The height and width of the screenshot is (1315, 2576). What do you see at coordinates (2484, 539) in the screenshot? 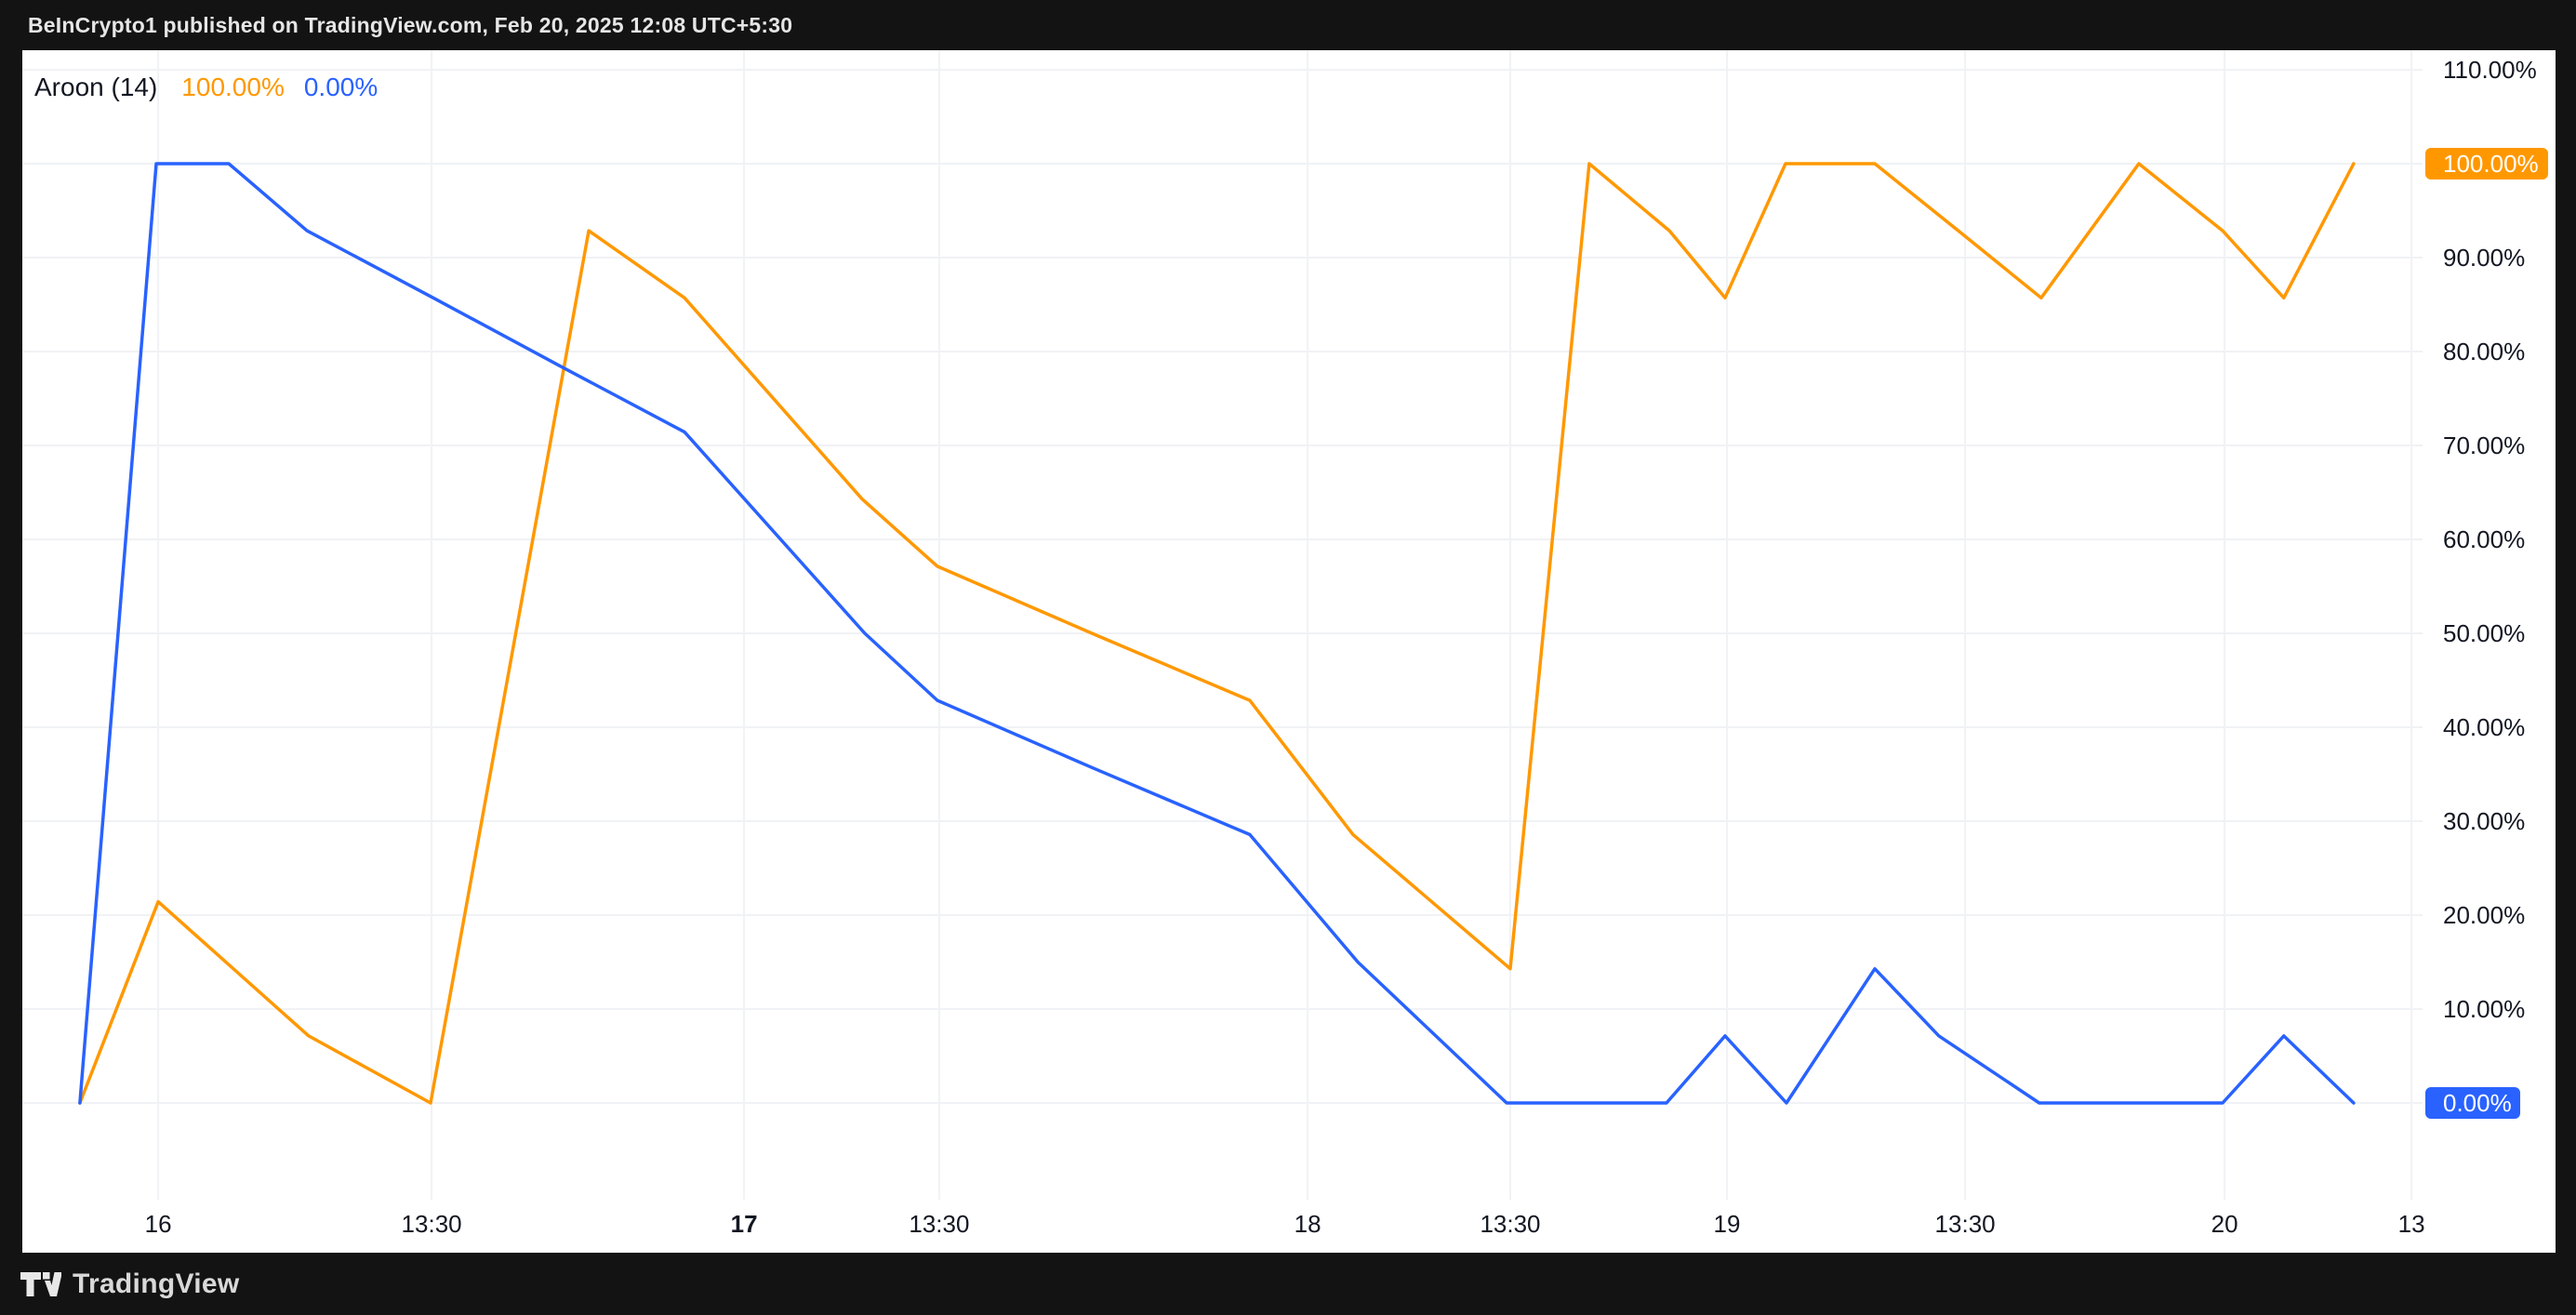
I see `y-axis-tick-label: 60.00%` at bounding box center [2484, 539].